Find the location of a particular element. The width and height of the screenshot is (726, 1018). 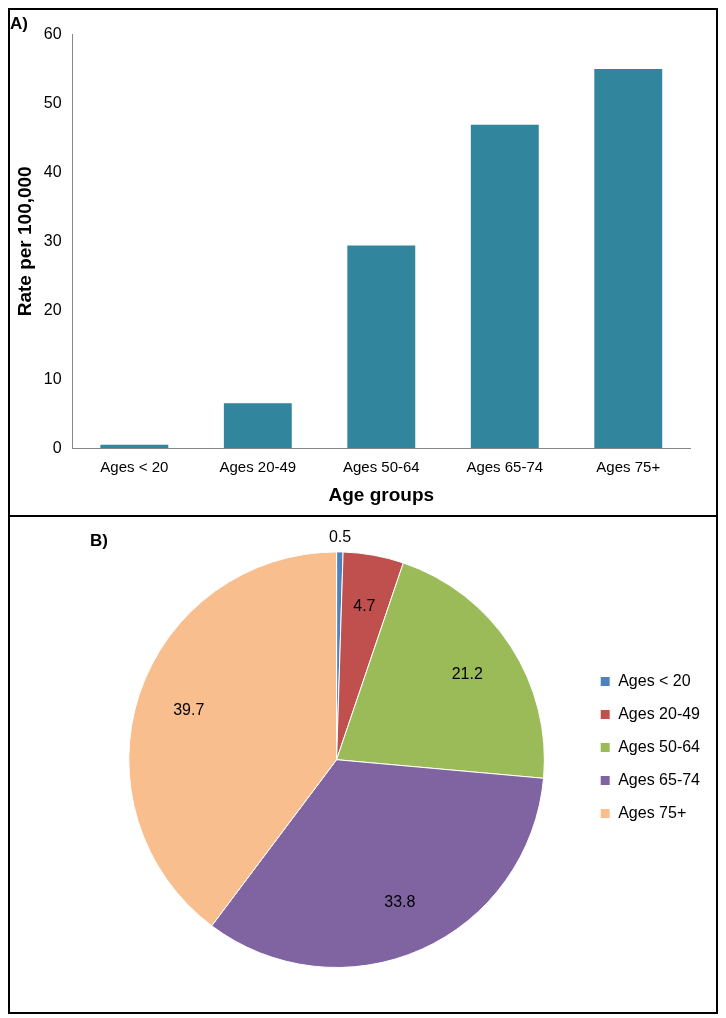

data-label: 39.7 is located at coordinates (189, 709).